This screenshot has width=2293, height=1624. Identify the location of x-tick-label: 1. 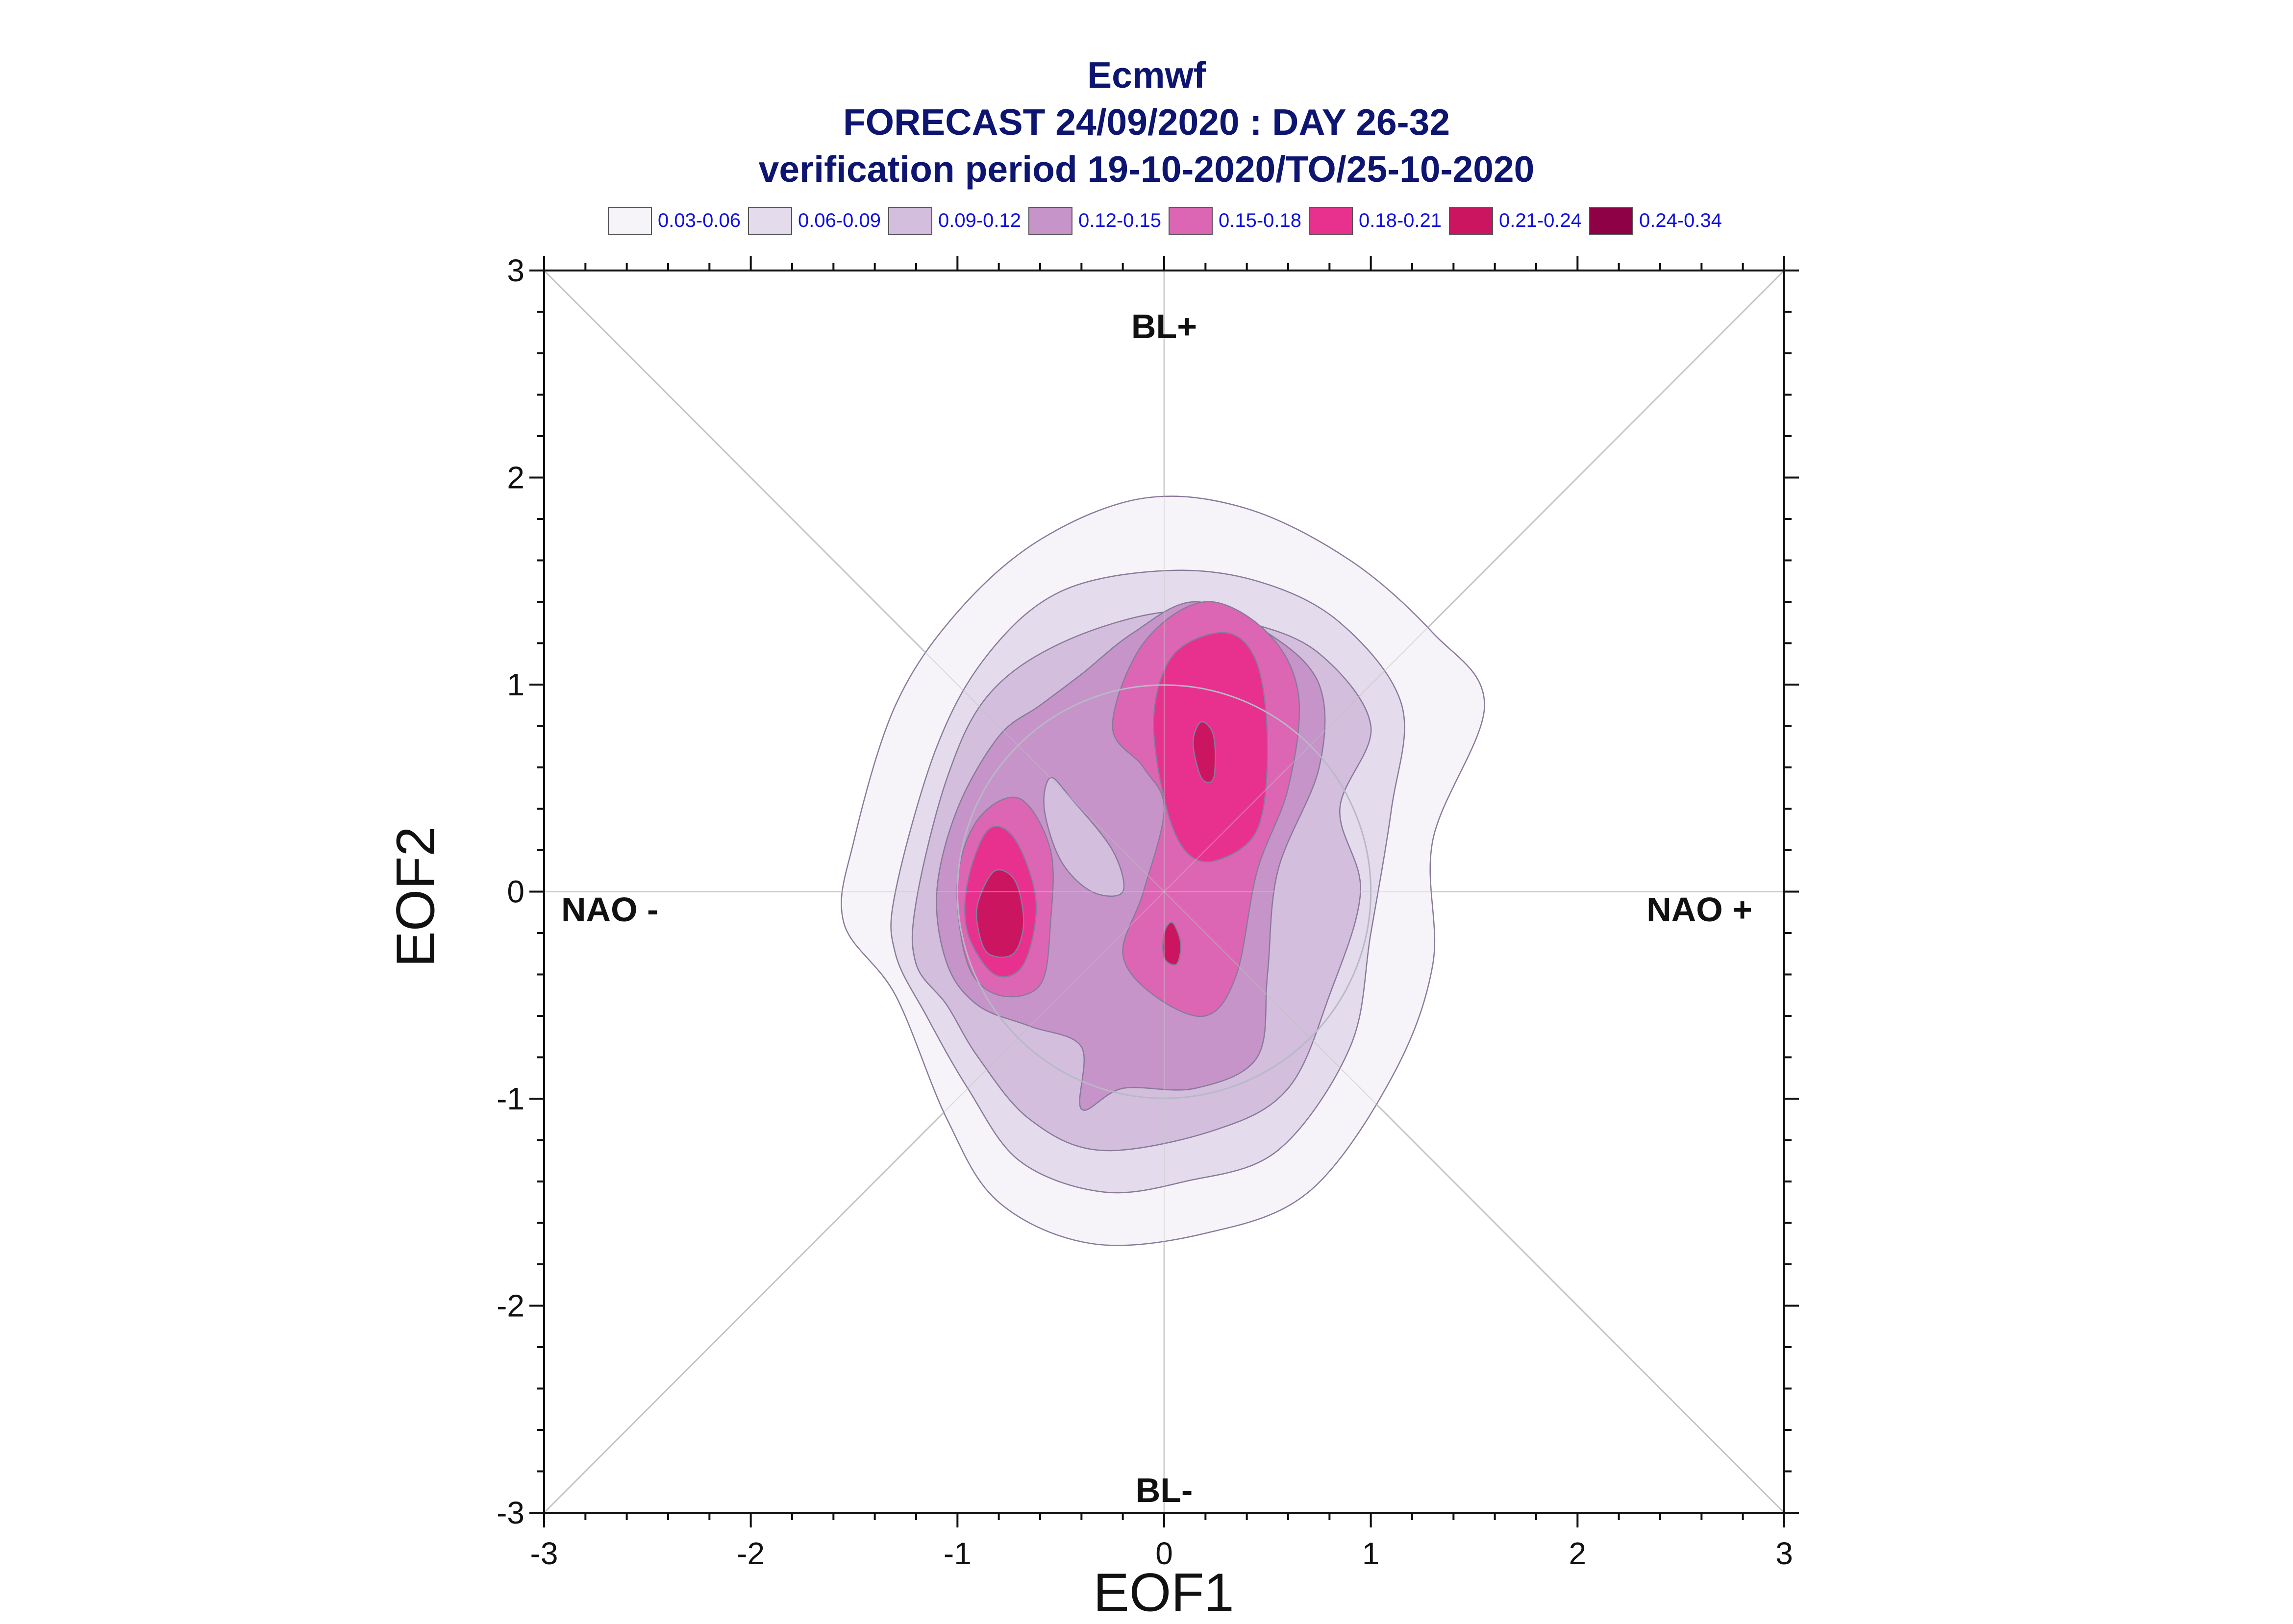
(1371, 1553).